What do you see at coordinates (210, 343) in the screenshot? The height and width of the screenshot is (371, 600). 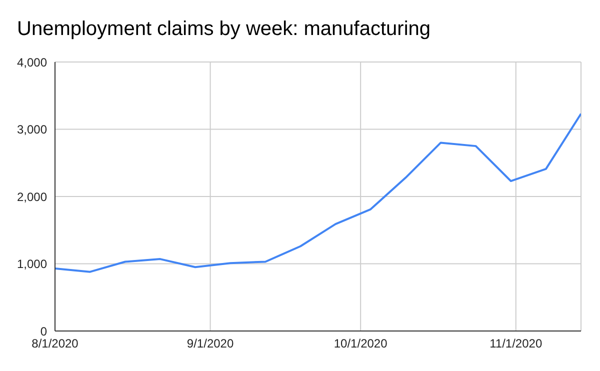 I see `x-tick-label: 9/1/2020` at bounding box center [210, 343].